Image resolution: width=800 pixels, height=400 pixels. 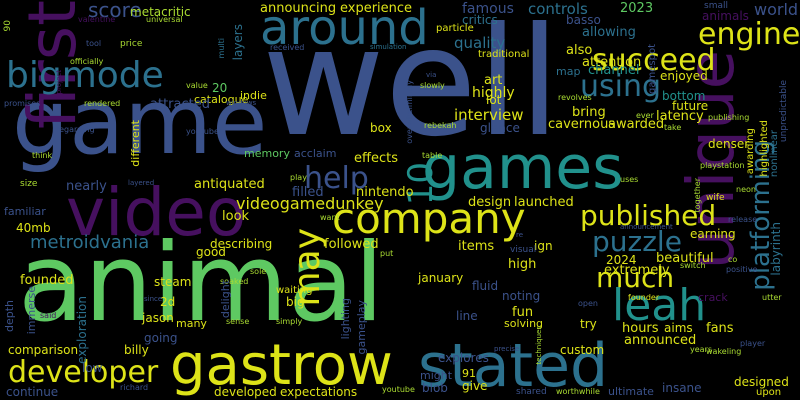 What do you see at coordinates (92, 368) in the screenshot?
I see `word-low: low` at bounding box center [92, 368].